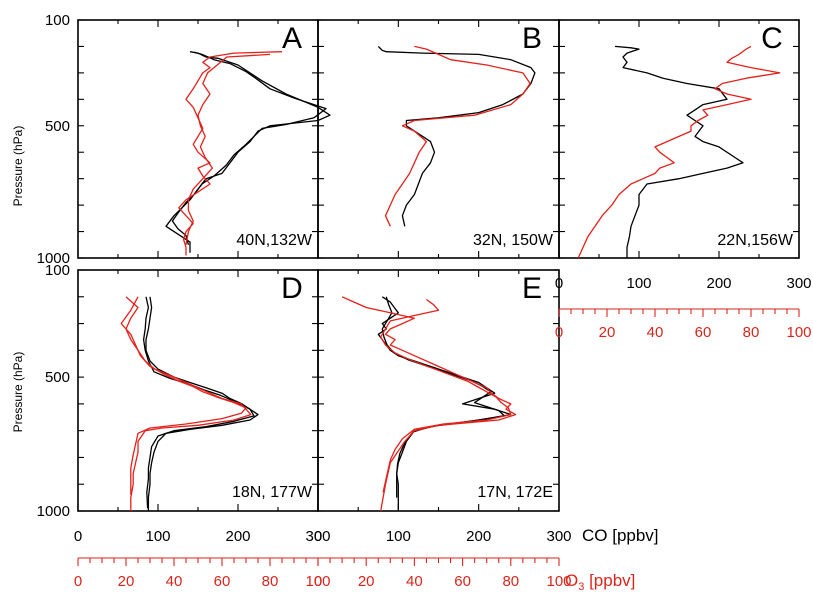 The height and width of the screenshot is (595, 813). What do you see at coordinates (18, 392) in the screenshot?
I see `y-axis-label-bottom: Pressure (hPa)` at bounding box center [18, 392].